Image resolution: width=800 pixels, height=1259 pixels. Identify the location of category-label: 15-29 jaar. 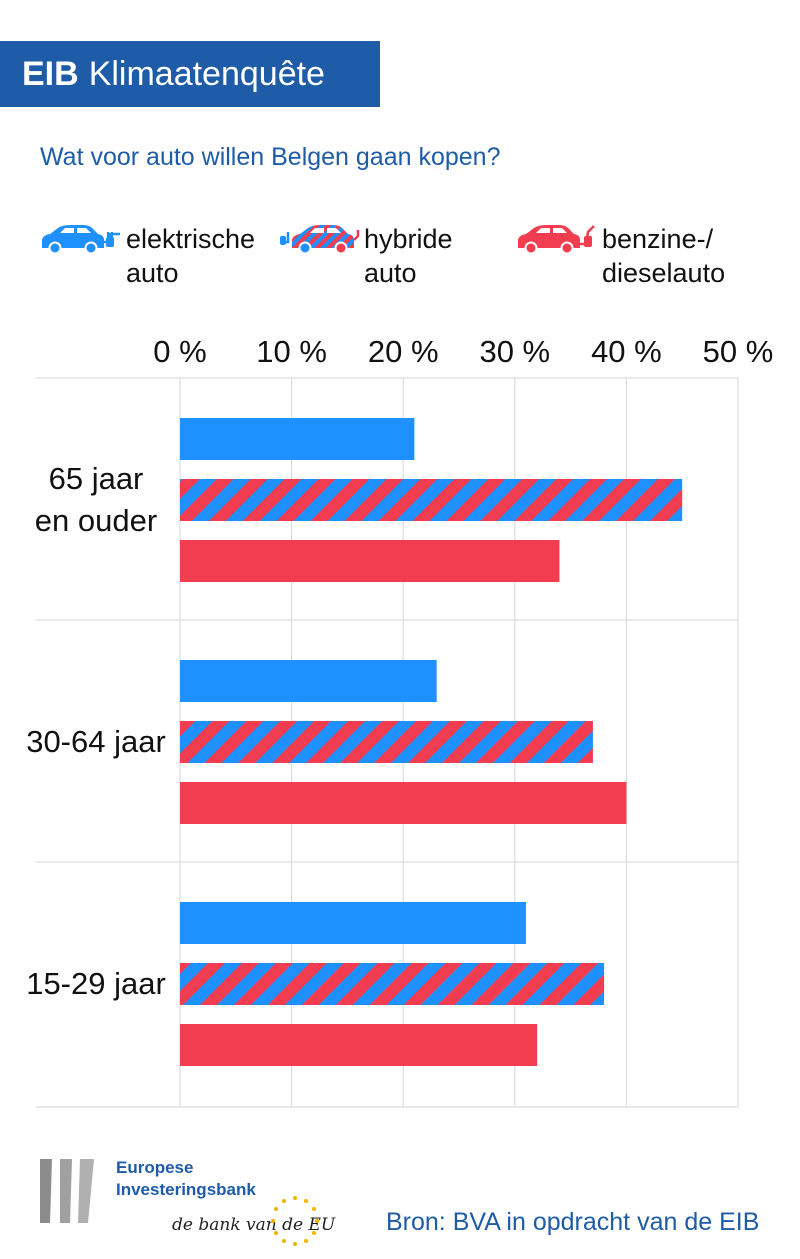
(96, 983).